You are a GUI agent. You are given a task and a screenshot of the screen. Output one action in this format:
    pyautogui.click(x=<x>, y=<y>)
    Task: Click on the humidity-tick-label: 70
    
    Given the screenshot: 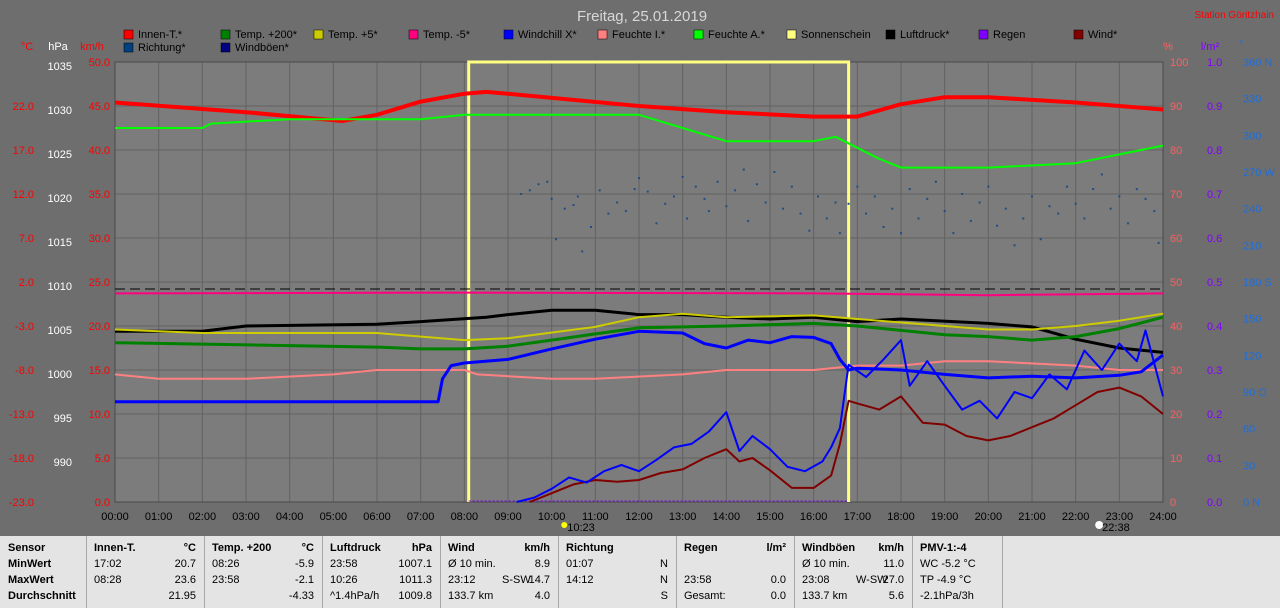 What is the action you would take?
    pyautogui.click(x=1176, y=195)
    